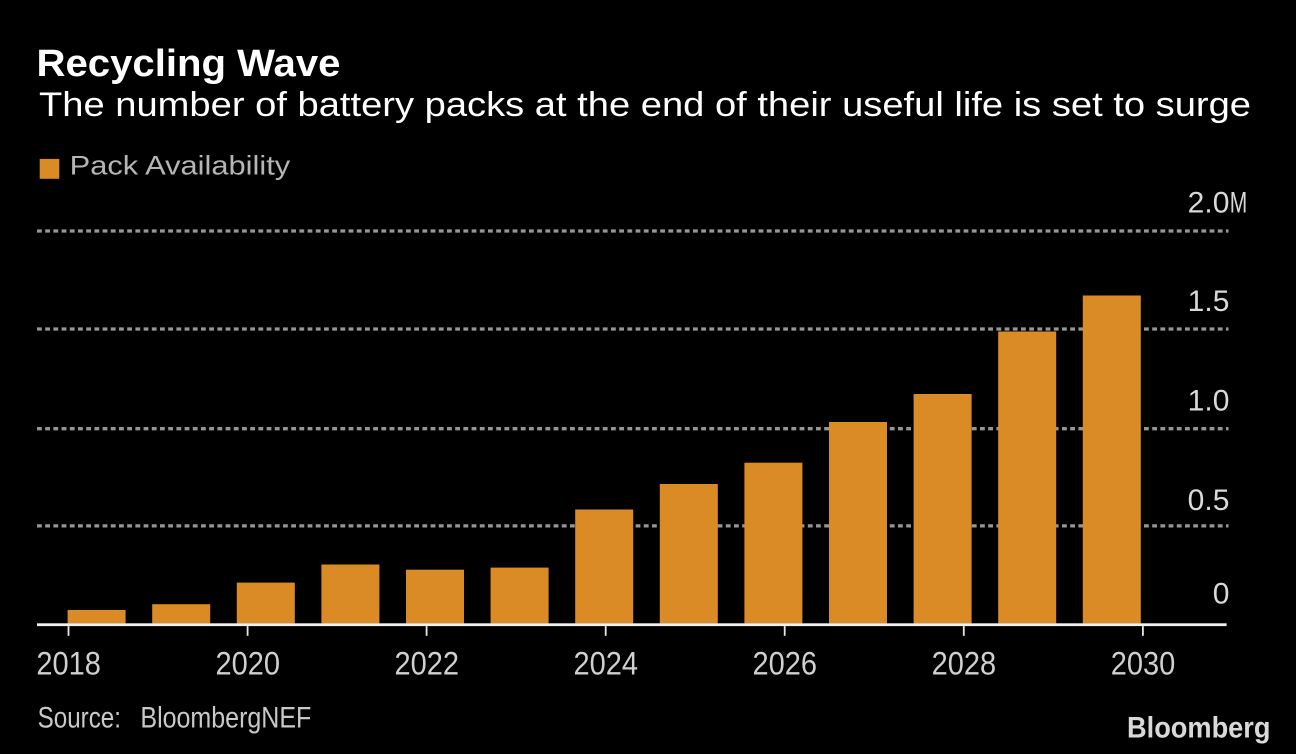 This screenshot has width=1296, height=754. Describe the element at coordinates (225, 717) in the screenshot. I see `svg-text: BloombergNEF` at that location.